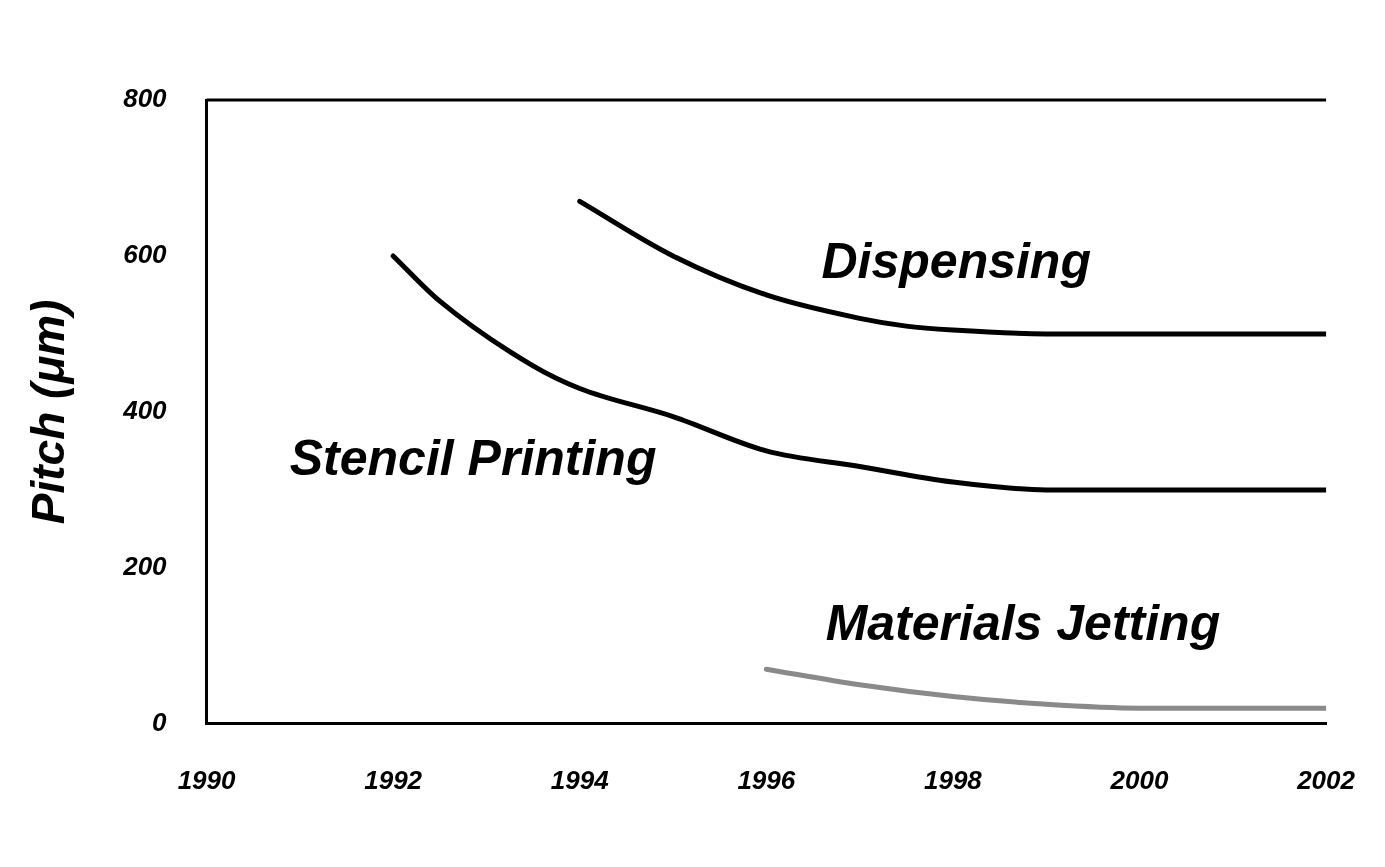 The width and height of the screenshot is (1385, 867). What do you see at coordinates (207, 779) in the screenshot?
I see `x-tick-label: 1990` at bounding box center [207, 779].